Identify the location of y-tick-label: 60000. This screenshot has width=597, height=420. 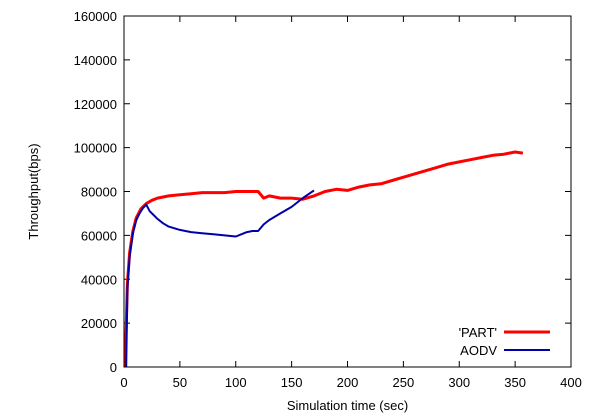
(99, 235).